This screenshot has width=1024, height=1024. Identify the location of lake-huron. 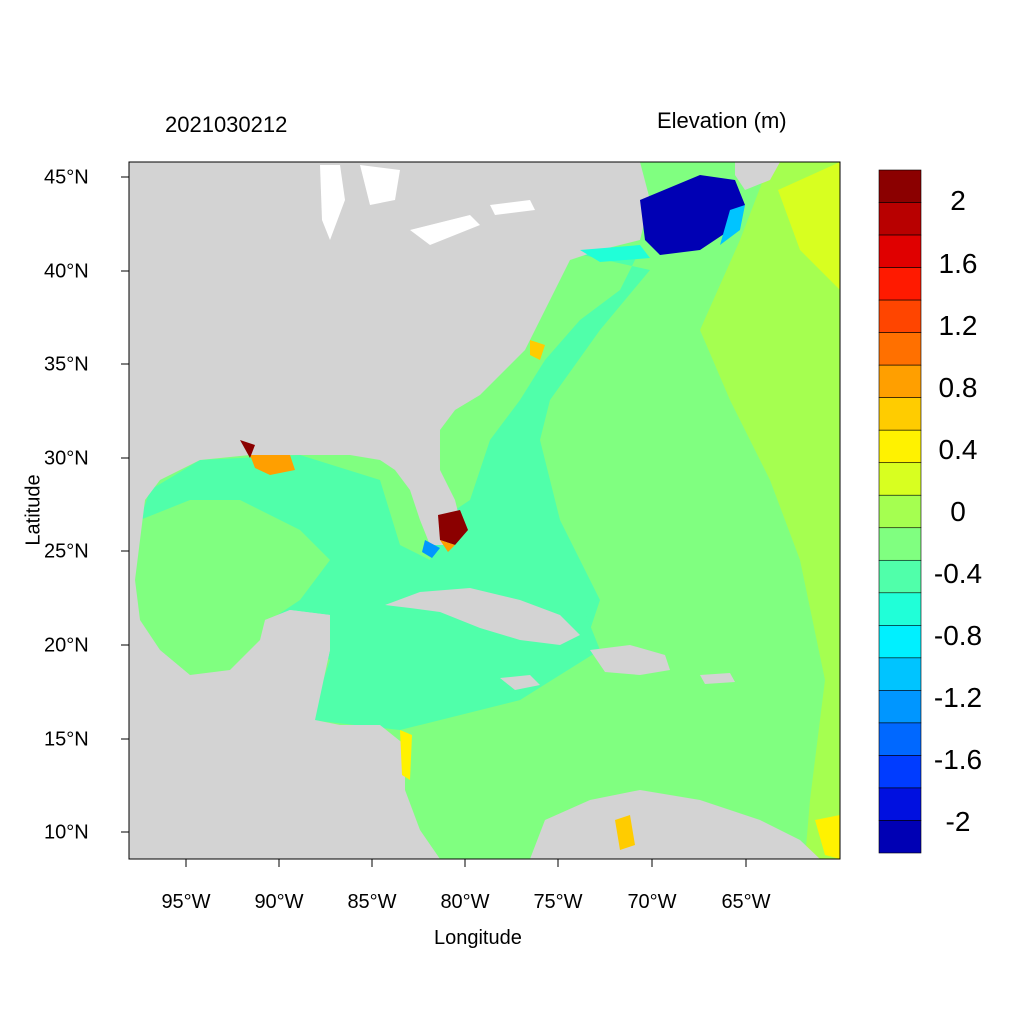
(380, 185).